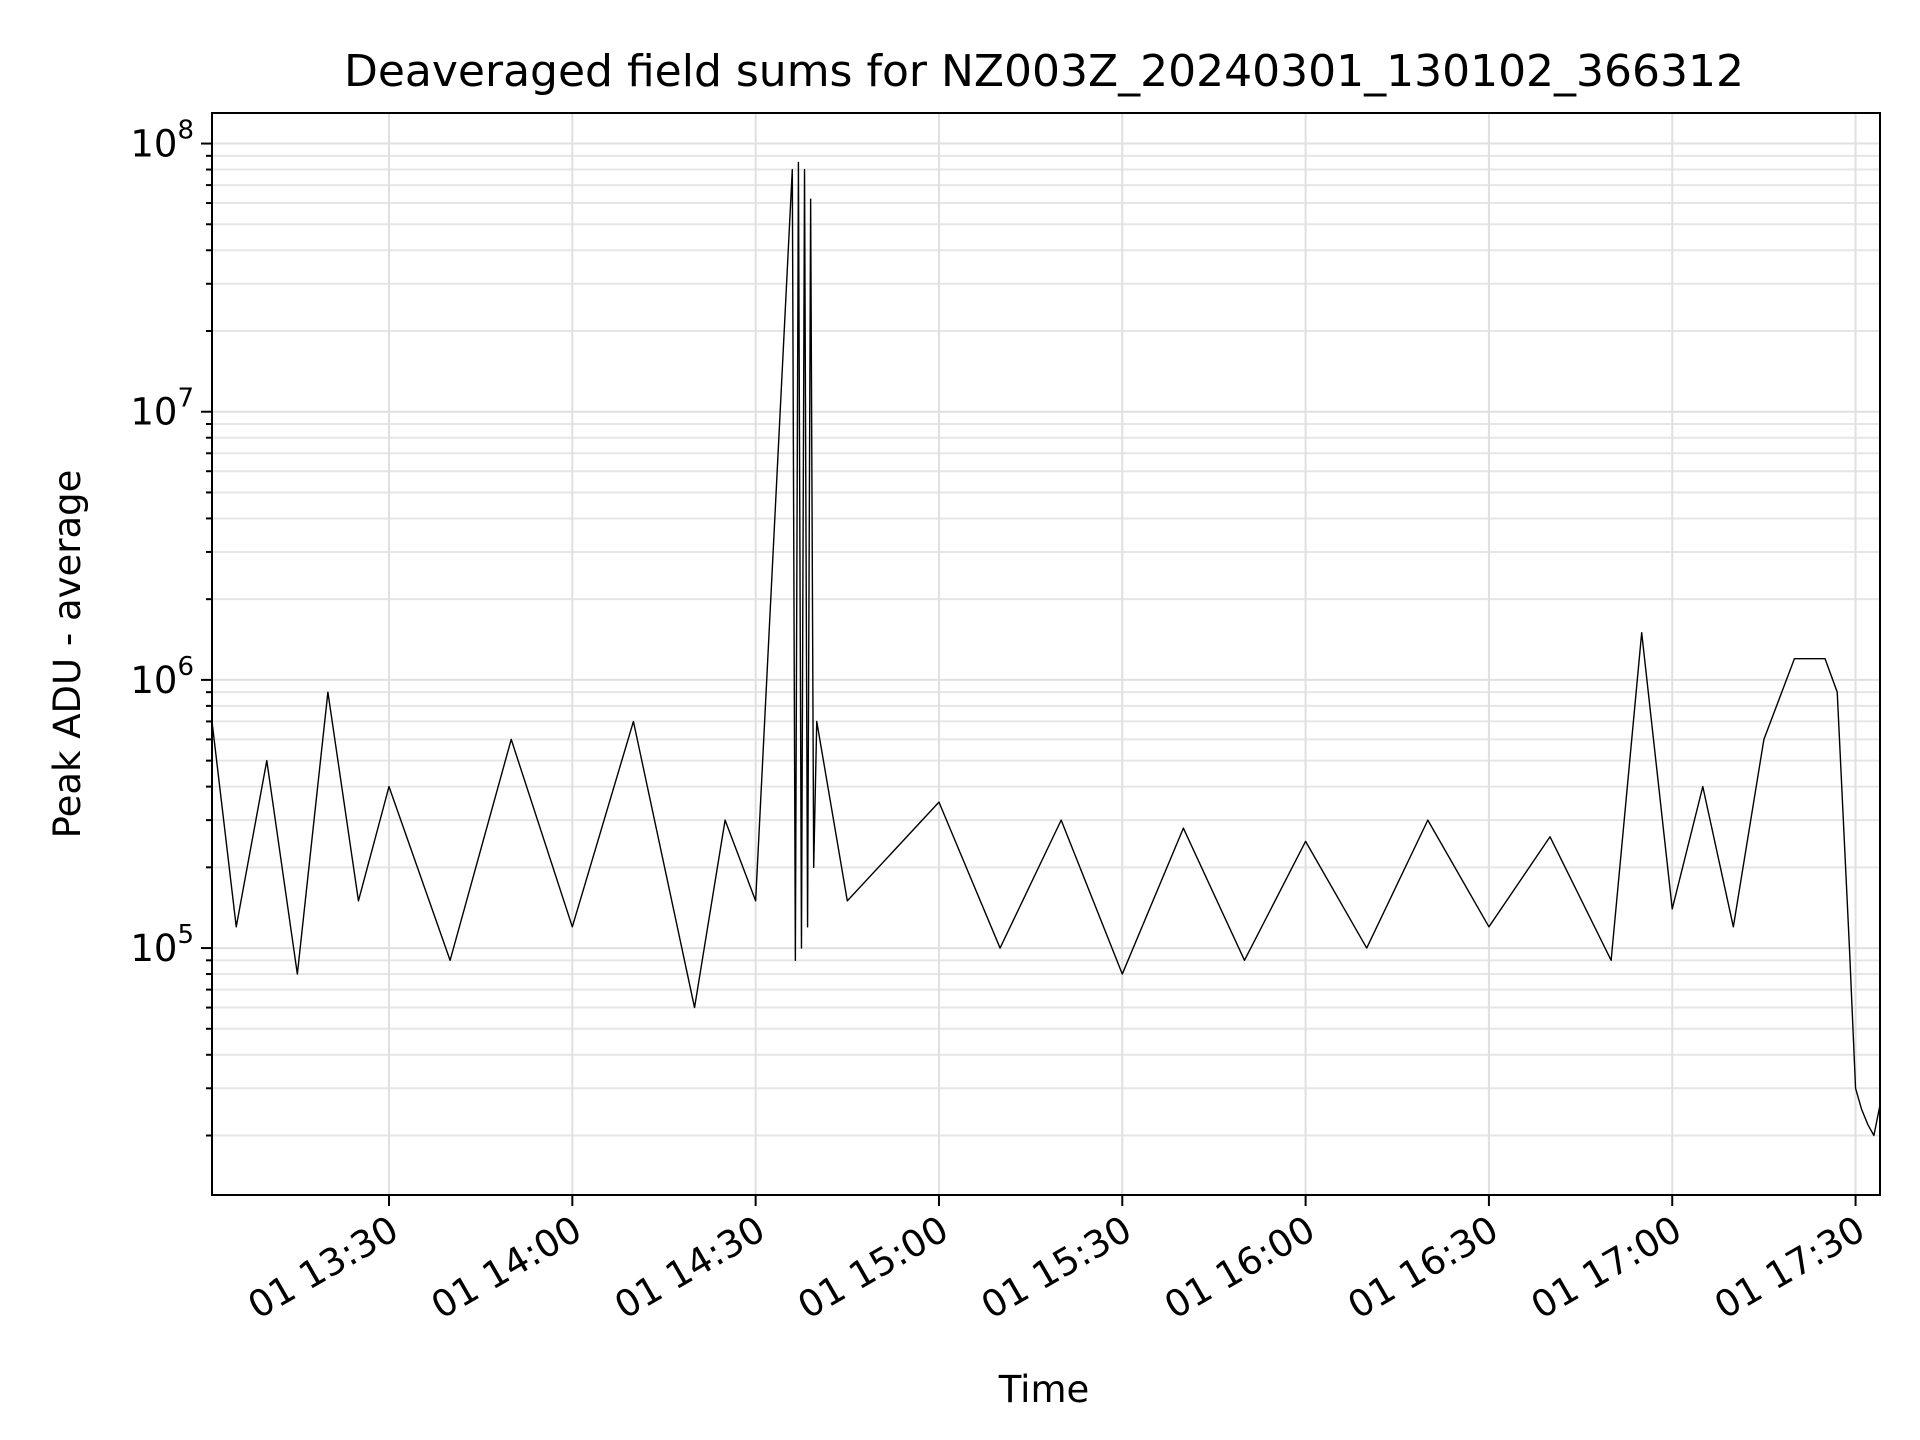 This screenshot has width=1920, height=1440. Describe the element at coordinates (162, 141) in the screenshot. I see `y-tick-label: 10⁸` at that location.